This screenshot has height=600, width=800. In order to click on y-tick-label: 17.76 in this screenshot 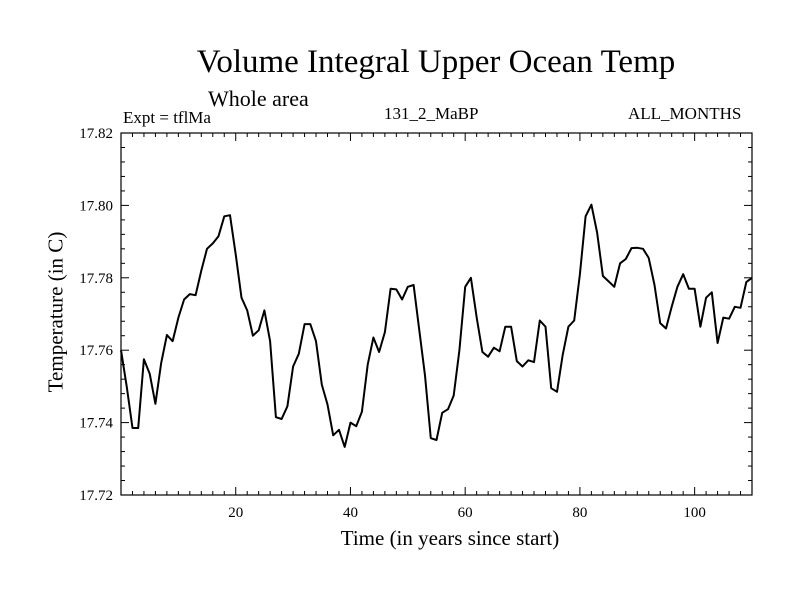, I will do `click(96, 351)`.